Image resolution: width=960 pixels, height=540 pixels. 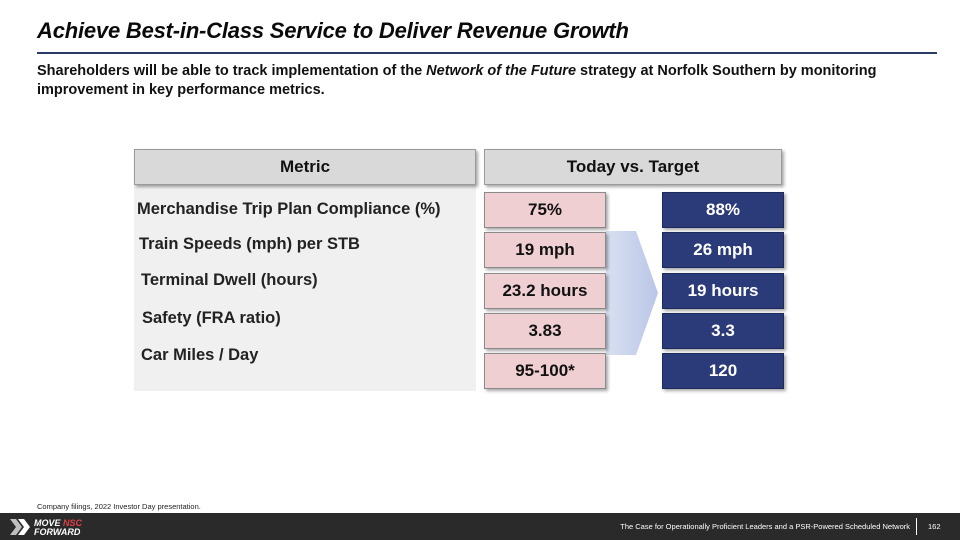 What do you see at coordinates (229, 280) in the screenshot?
I see `metric-label-terminal-dwell: Terminal Dwell (hours)` at bounding box center [229, 280].